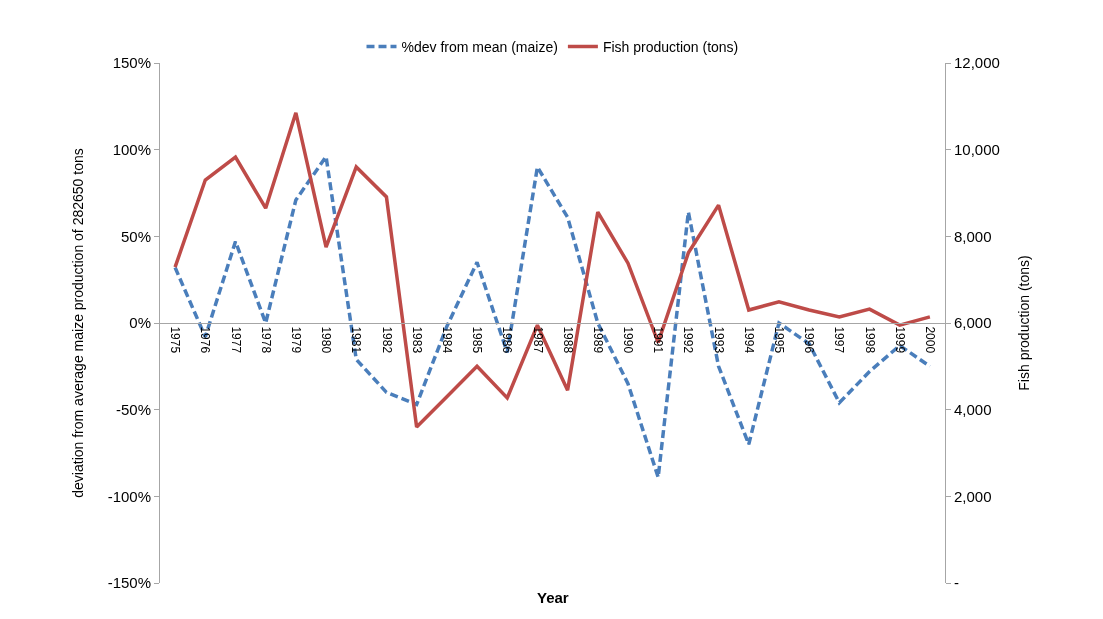  Describe the element at coordinates (628, 340) in the screenshot. I see `x-tick-label: 1990` at that location.